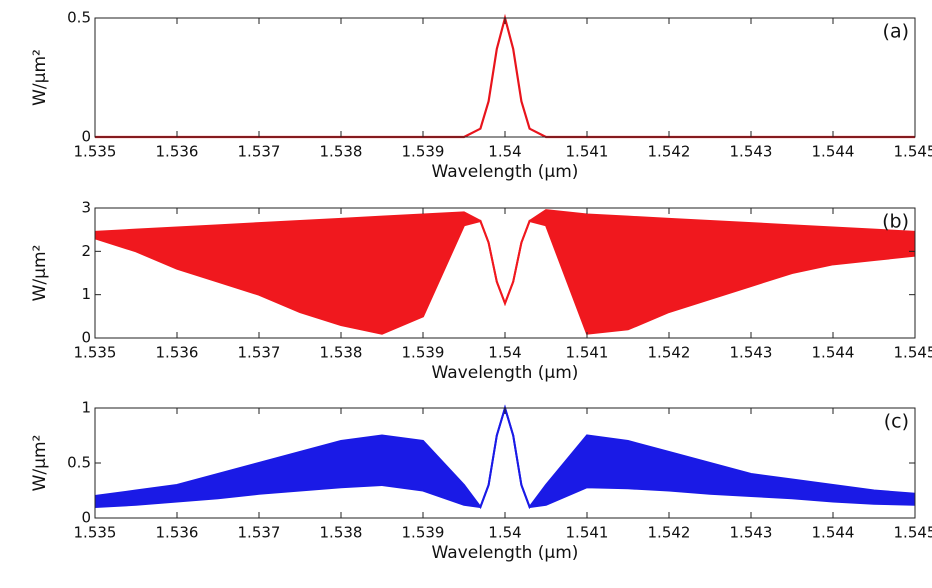 The width and height of the screenshot is (932, 588). I want to click on panel-annotation: (c), so click(896, 422).